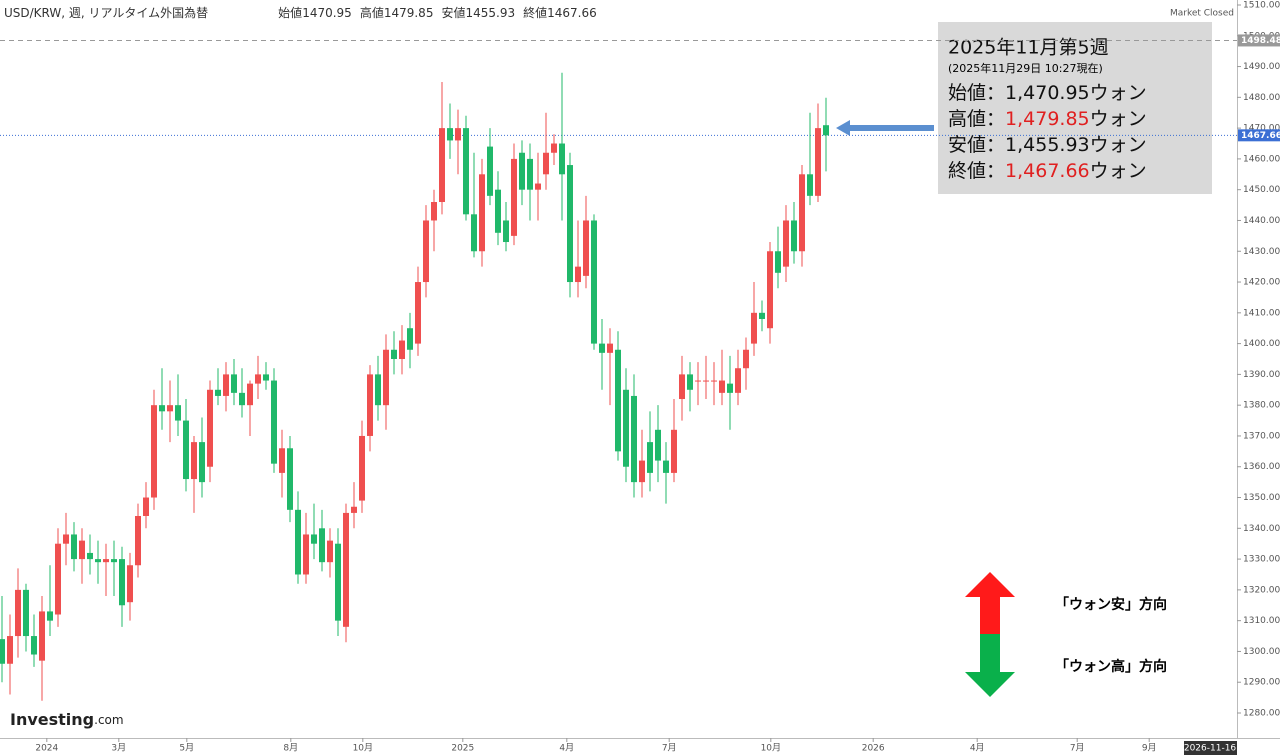 The image size is (1280, 755). What do you see at coordinates (1028, 48) in the screenshot?
I see `annotation-title: 2025年11月第5週` at bounding box center [1028, 48].